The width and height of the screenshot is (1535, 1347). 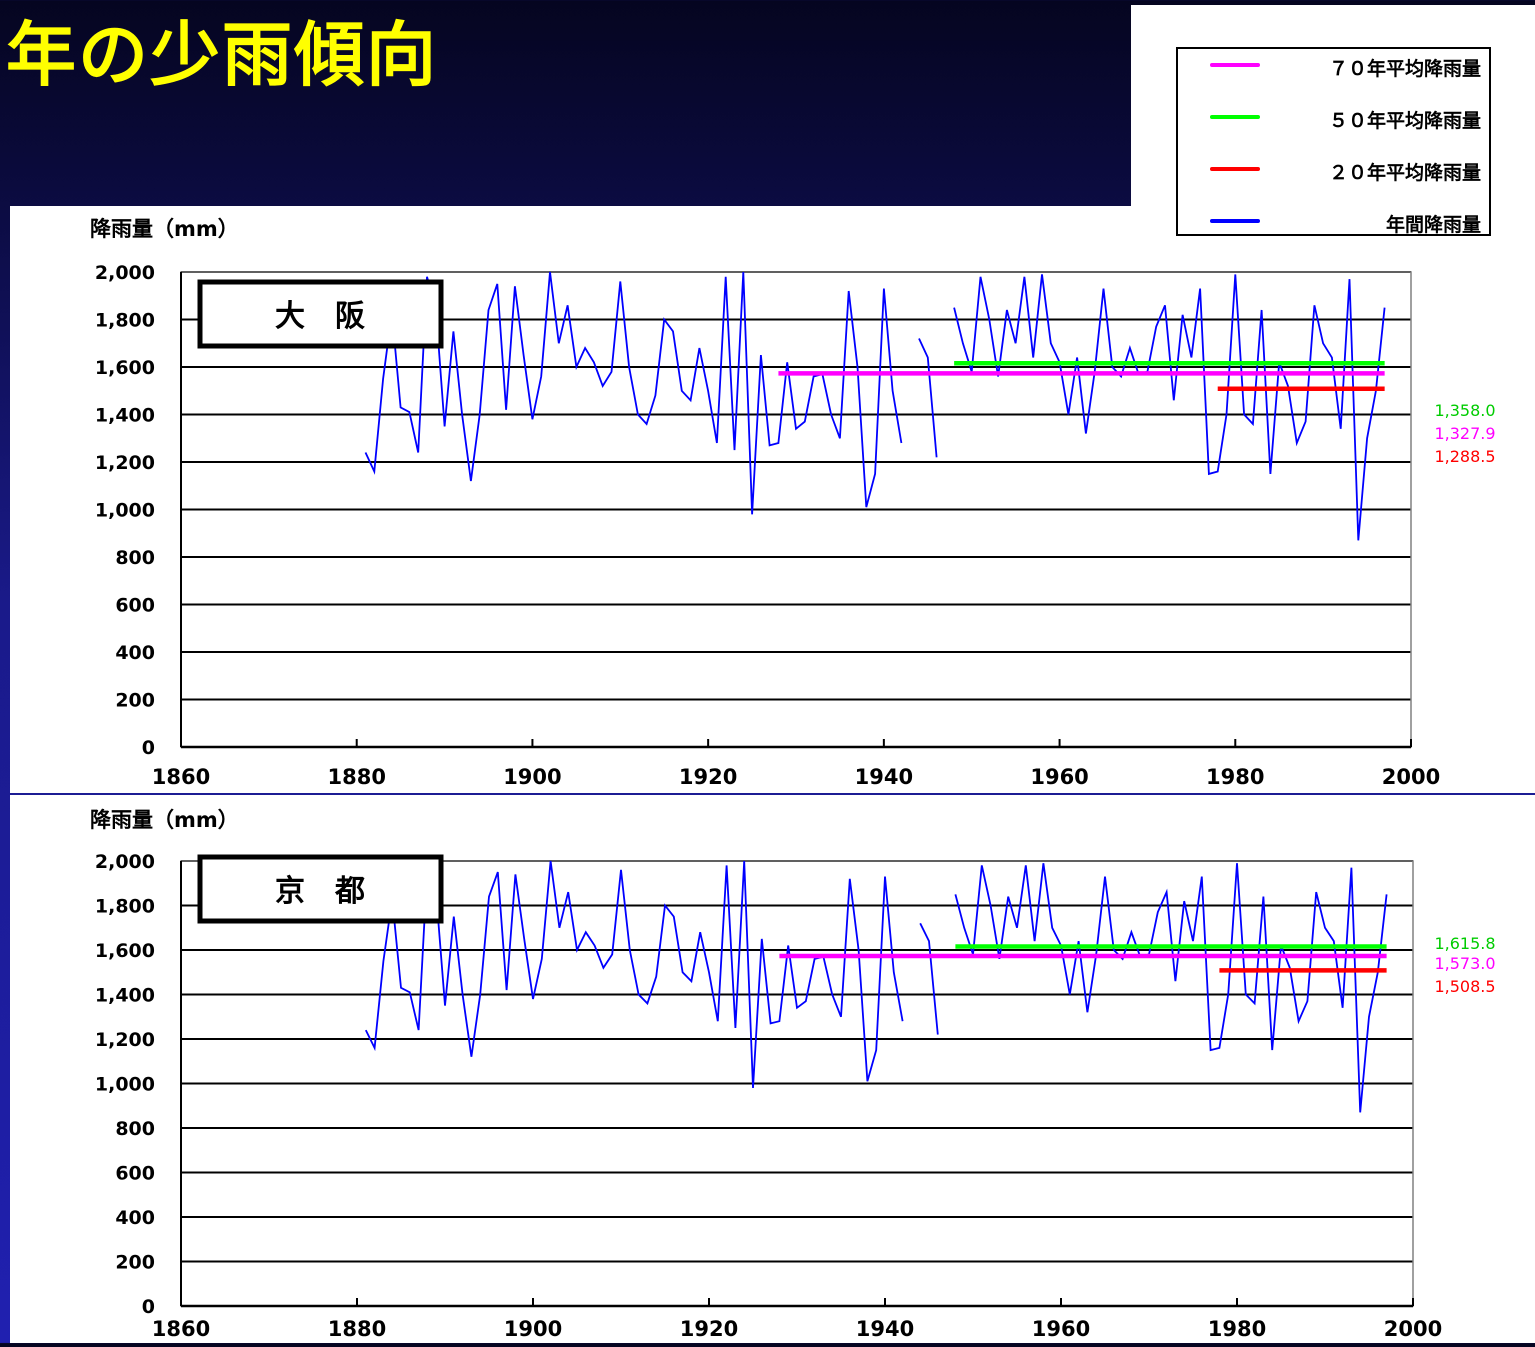 I want to click on station-name: 大 阪, so click(x=320, y=316).